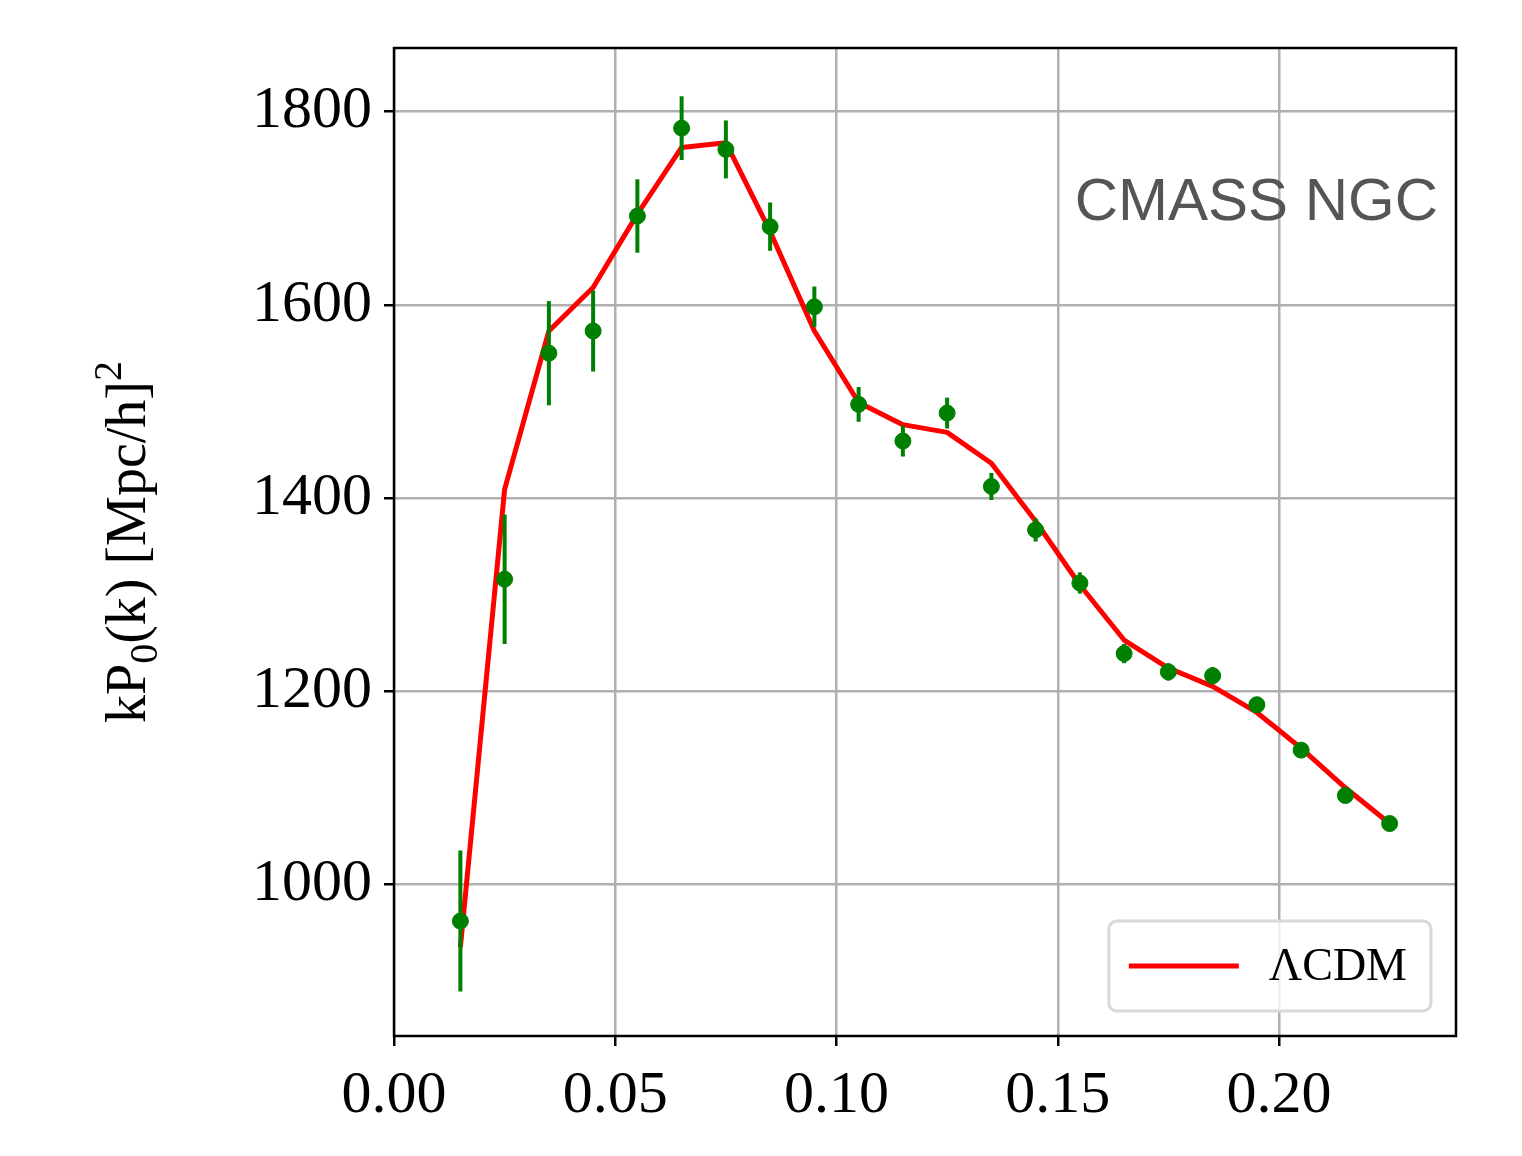 This screenshot has width=1522, height=1156. What do you see at coordinates (312, 300) in the screenshot?
I see `y-tick-label: 1600` at bounding box center [312, 300].